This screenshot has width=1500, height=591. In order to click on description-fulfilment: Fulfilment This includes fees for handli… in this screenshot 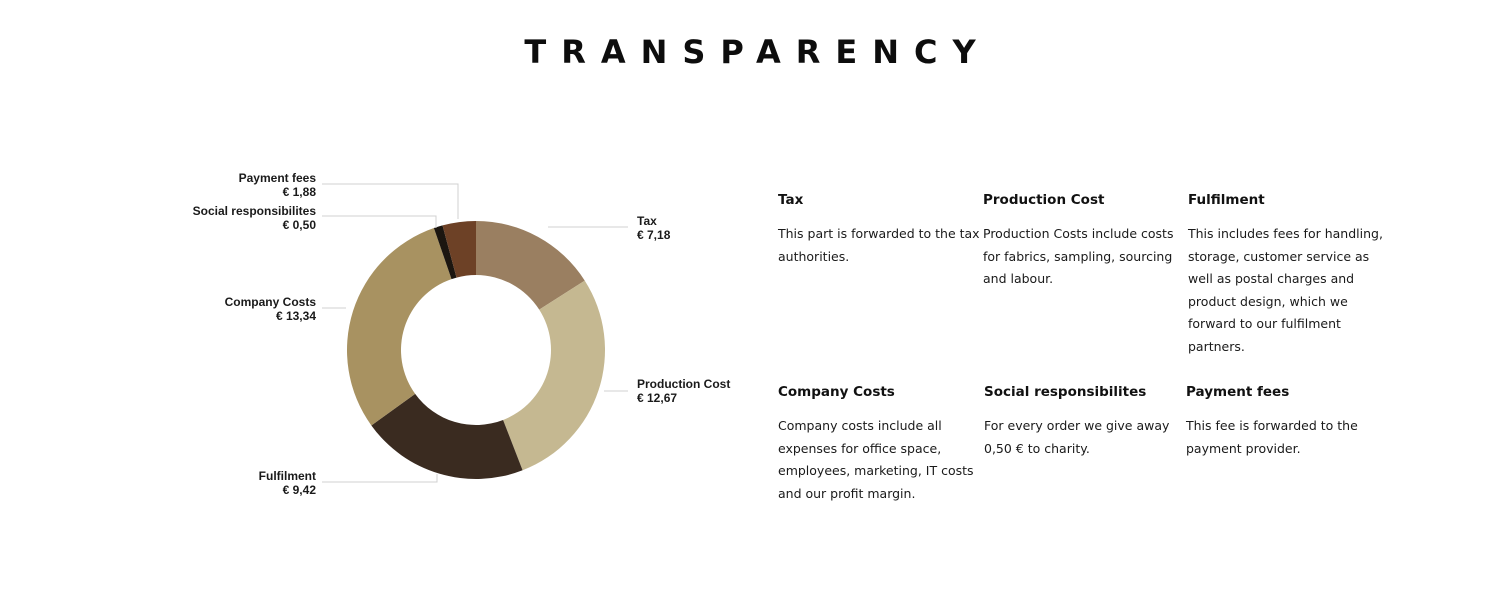, I will do `click(1290, 275)`.